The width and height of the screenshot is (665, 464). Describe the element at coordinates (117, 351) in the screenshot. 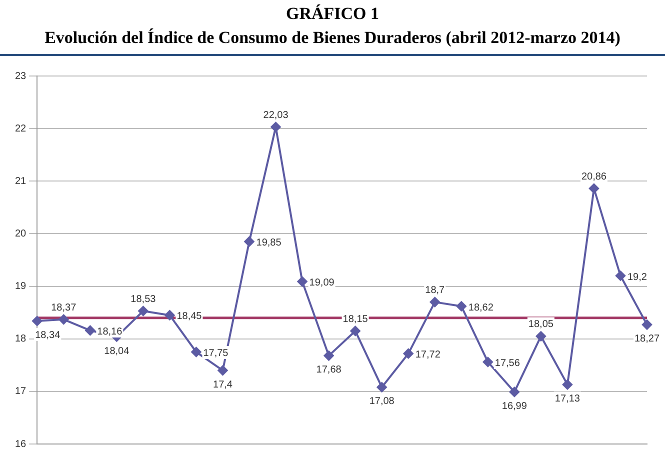

I see `data-label: 18,04` at that location.